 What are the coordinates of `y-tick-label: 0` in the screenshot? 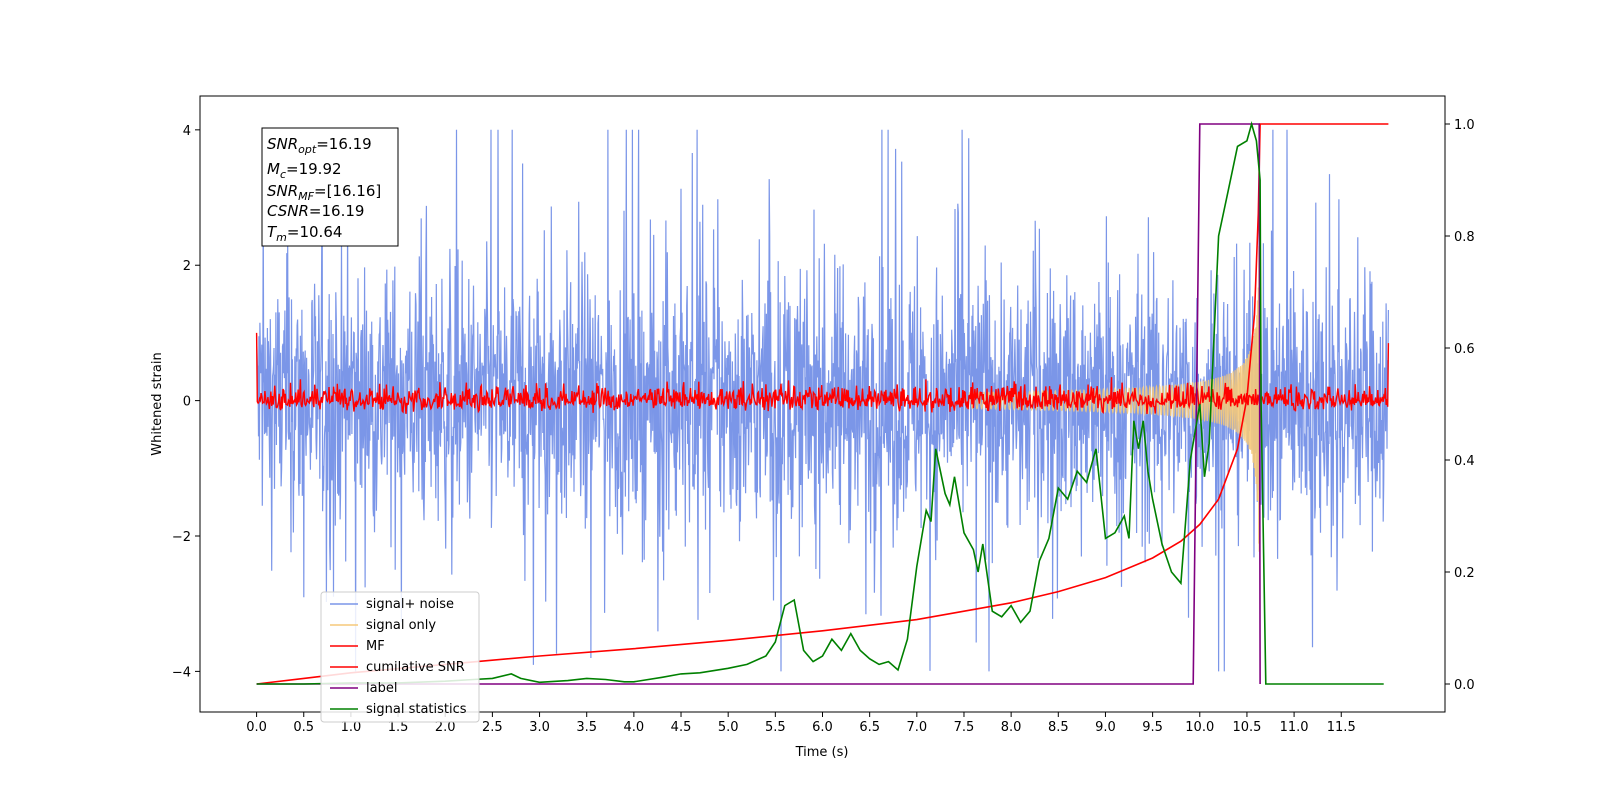 It's located at (187, 402).